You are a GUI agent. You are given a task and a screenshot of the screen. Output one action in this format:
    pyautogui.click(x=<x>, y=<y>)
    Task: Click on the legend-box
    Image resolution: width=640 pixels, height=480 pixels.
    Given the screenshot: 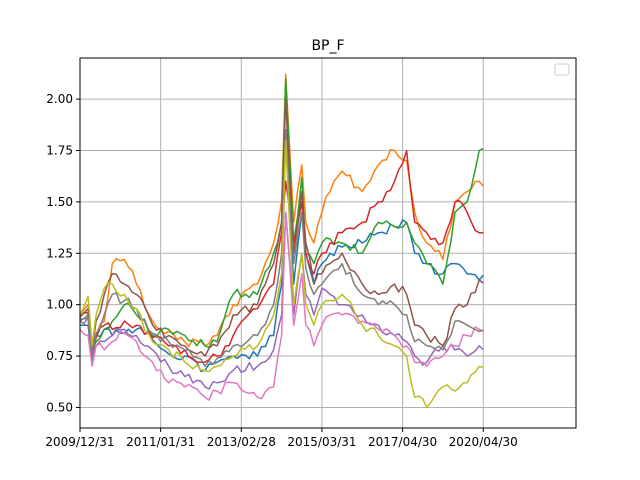 What is the action you would take?
    pyautogui.click(x=562, y=69)
    